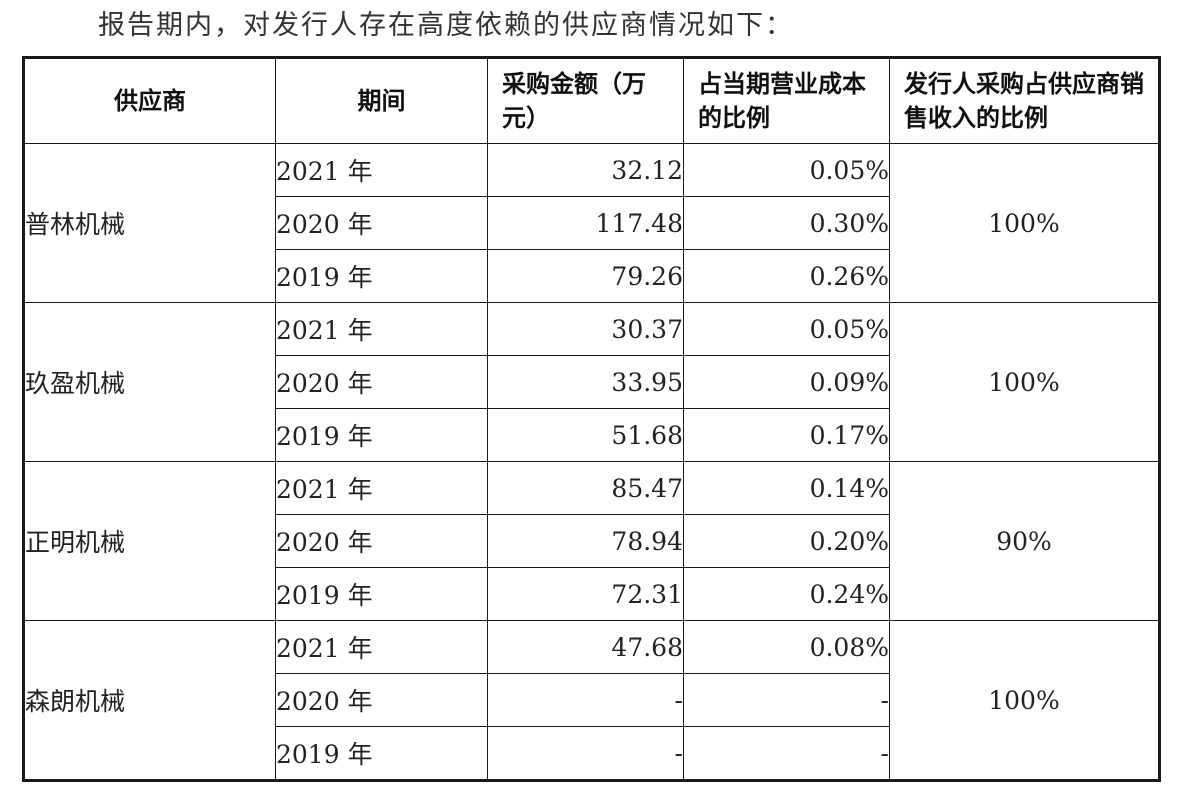 This screenshot has width=1184, height=812. What do you see at coordinates (381, 100) in the screenshot?
I see `header-period: 期间` at bounding box center [381, 100].